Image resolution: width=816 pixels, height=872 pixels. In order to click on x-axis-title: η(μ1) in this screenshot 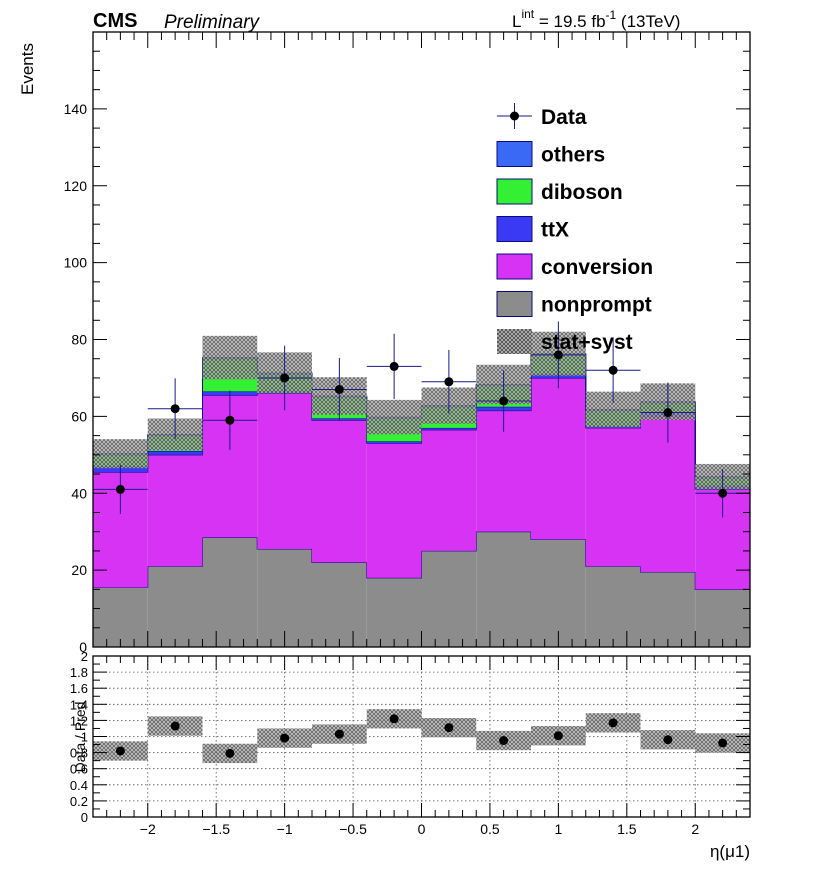, I will do `click(730, 851)`.